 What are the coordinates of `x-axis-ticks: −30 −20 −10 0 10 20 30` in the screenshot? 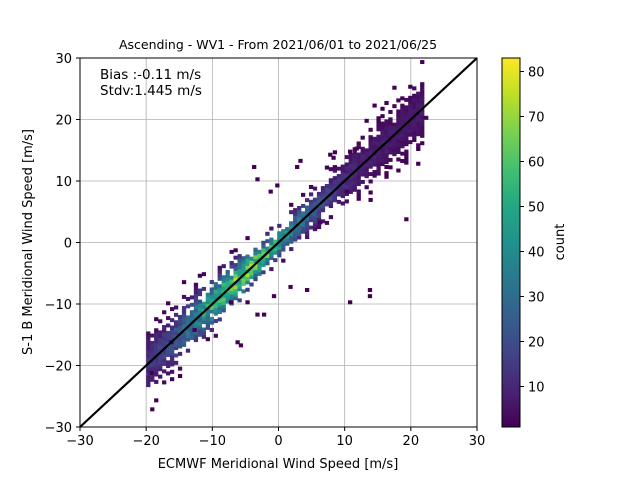 It's located at (275, 438).